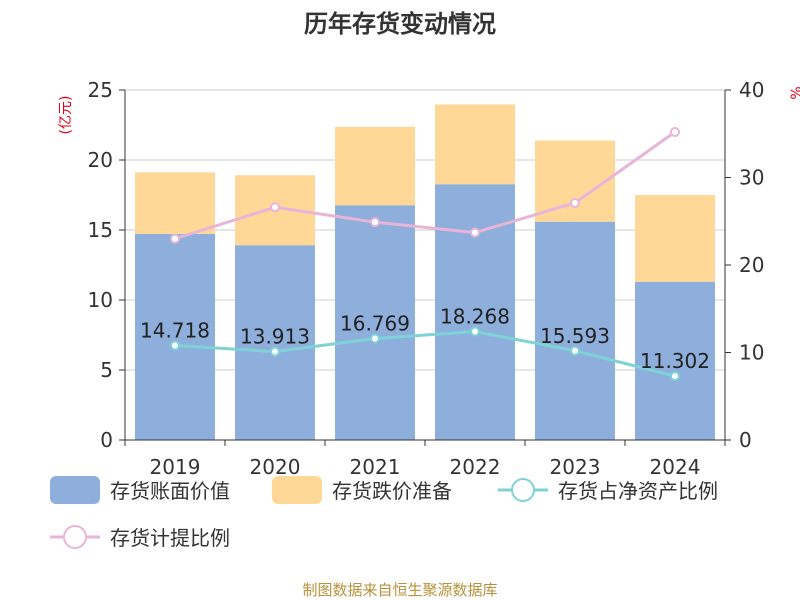 Image resolution: width=800 pixels, height=600 pixels. I want to click on legend-label: 存货计提比例, so click(170, 538).